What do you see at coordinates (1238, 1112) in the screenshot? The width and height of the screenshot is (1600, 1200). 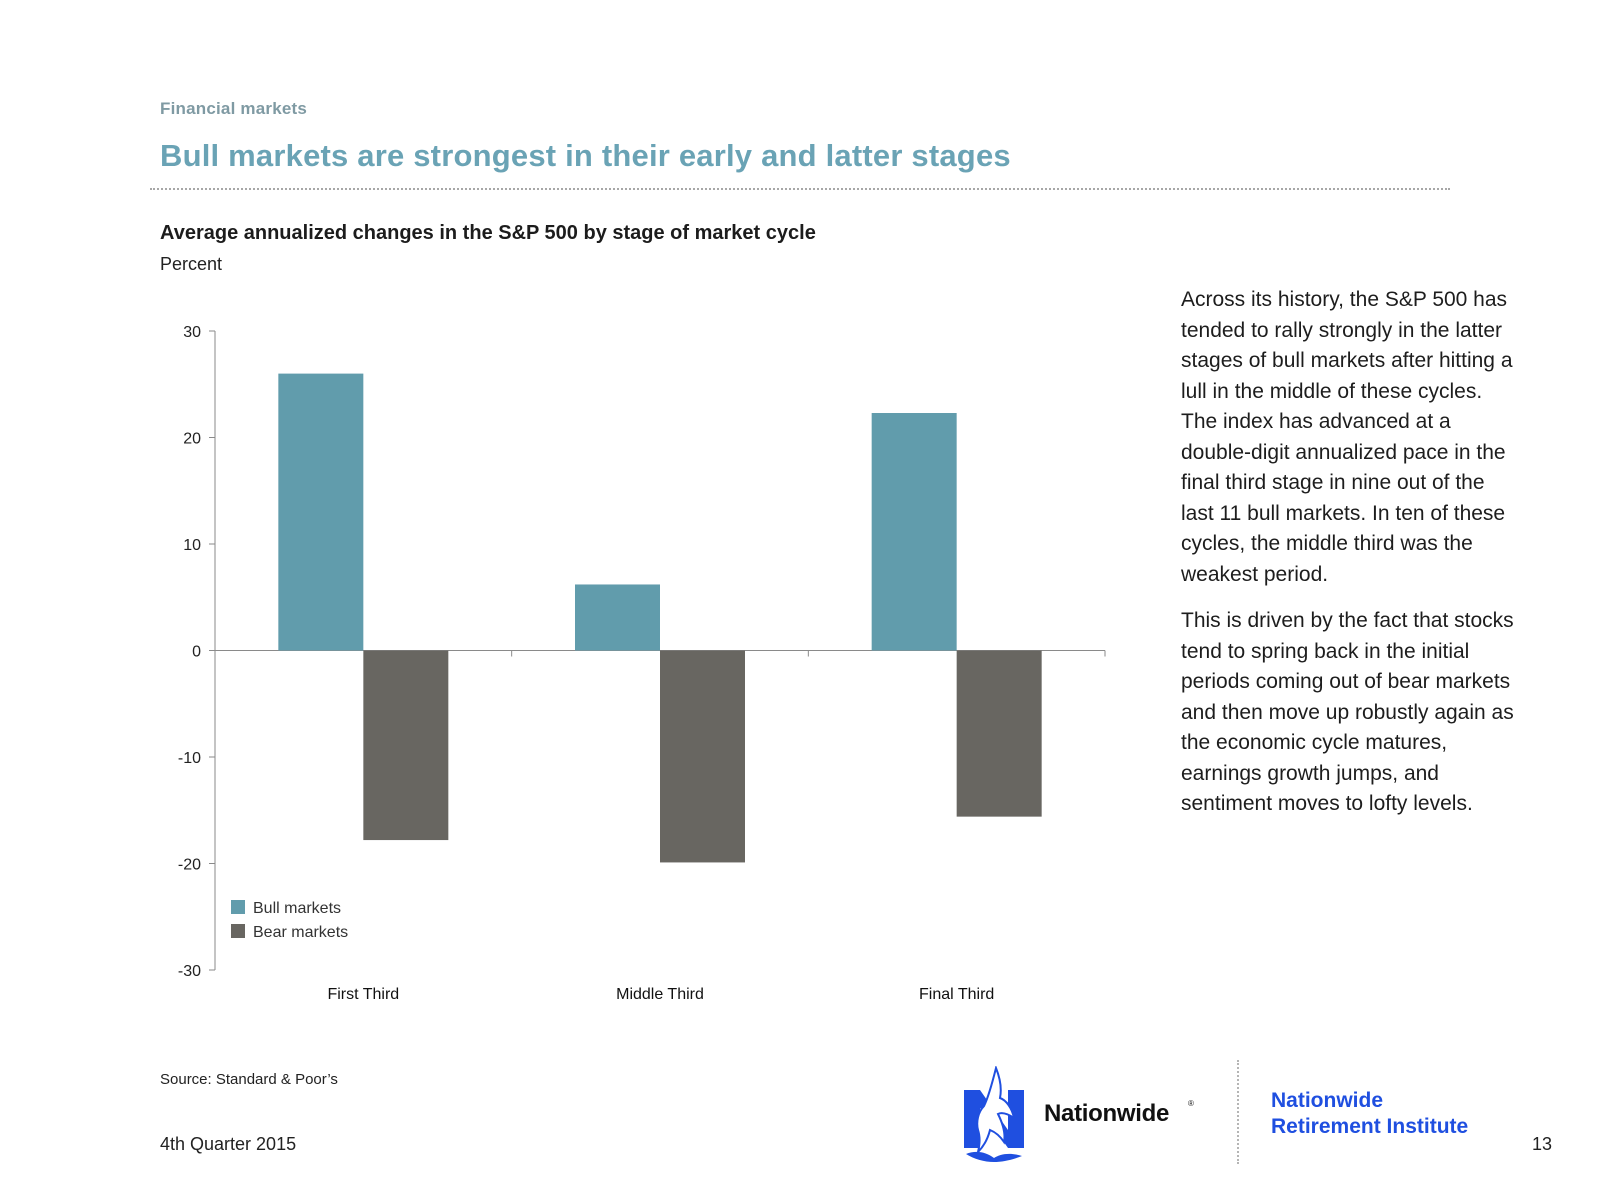 I see `footer-divider` at bounding box center [1238, 1112].